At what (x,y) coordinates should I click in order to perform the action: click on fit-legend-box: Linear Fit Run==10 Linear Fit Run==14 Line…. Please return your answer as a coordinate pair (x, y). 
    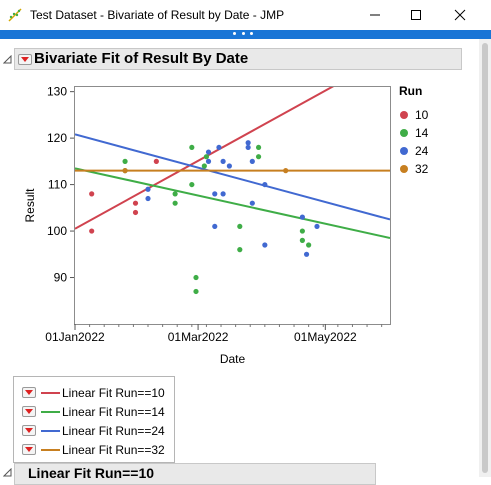
    Looking at the image, I should click on (94, 419).